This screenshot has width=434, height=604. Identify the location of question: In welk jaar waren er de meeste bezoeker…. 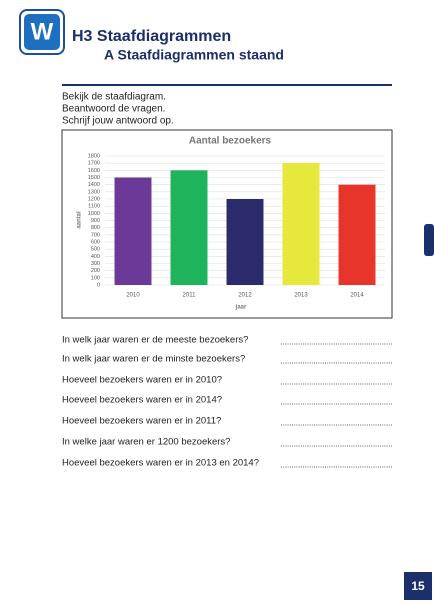
(155, 340).